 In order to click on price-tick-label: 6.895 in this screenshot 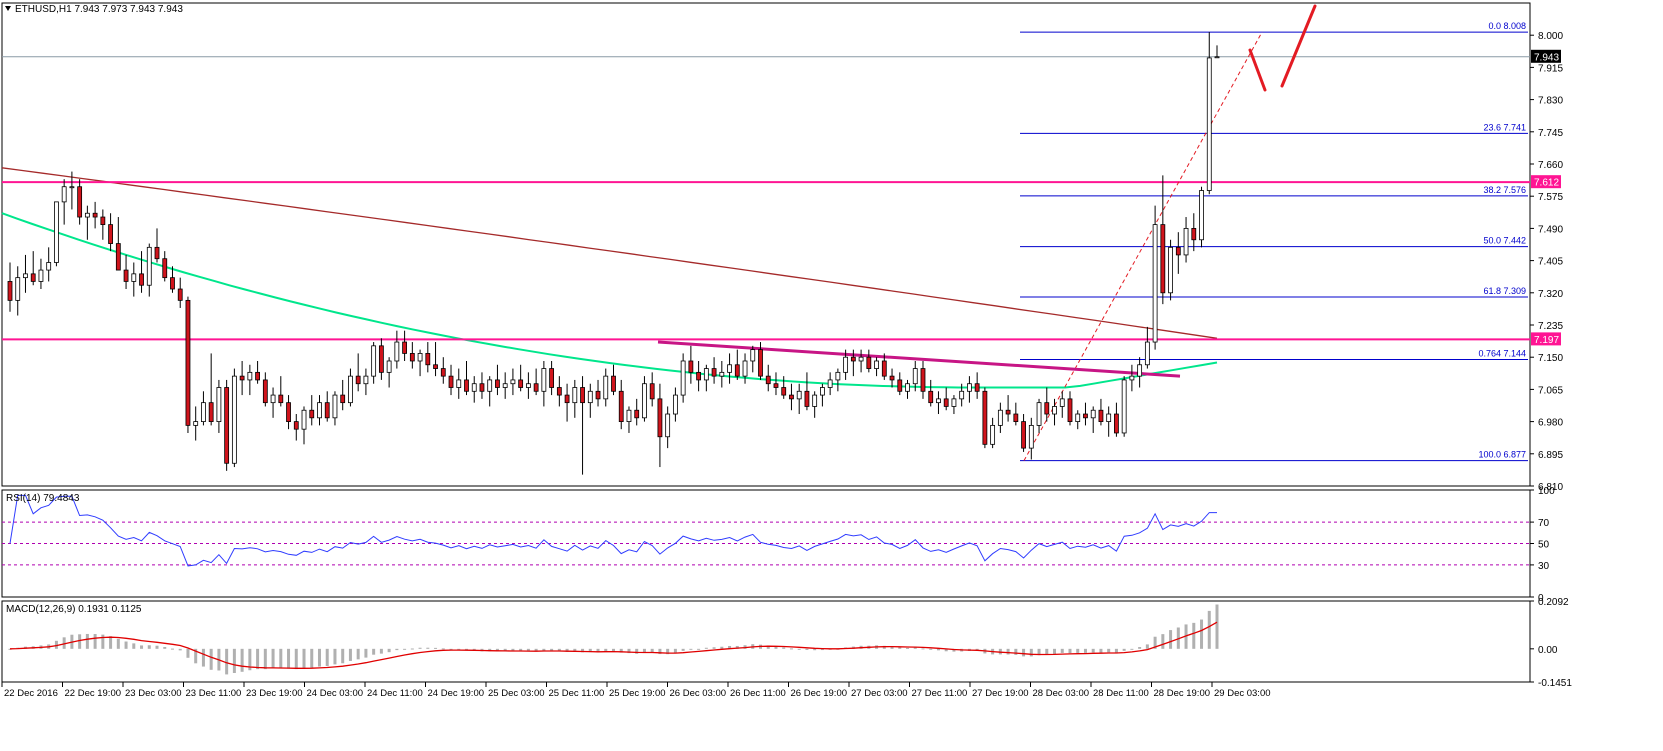, I will do `click(1550, 455)`.